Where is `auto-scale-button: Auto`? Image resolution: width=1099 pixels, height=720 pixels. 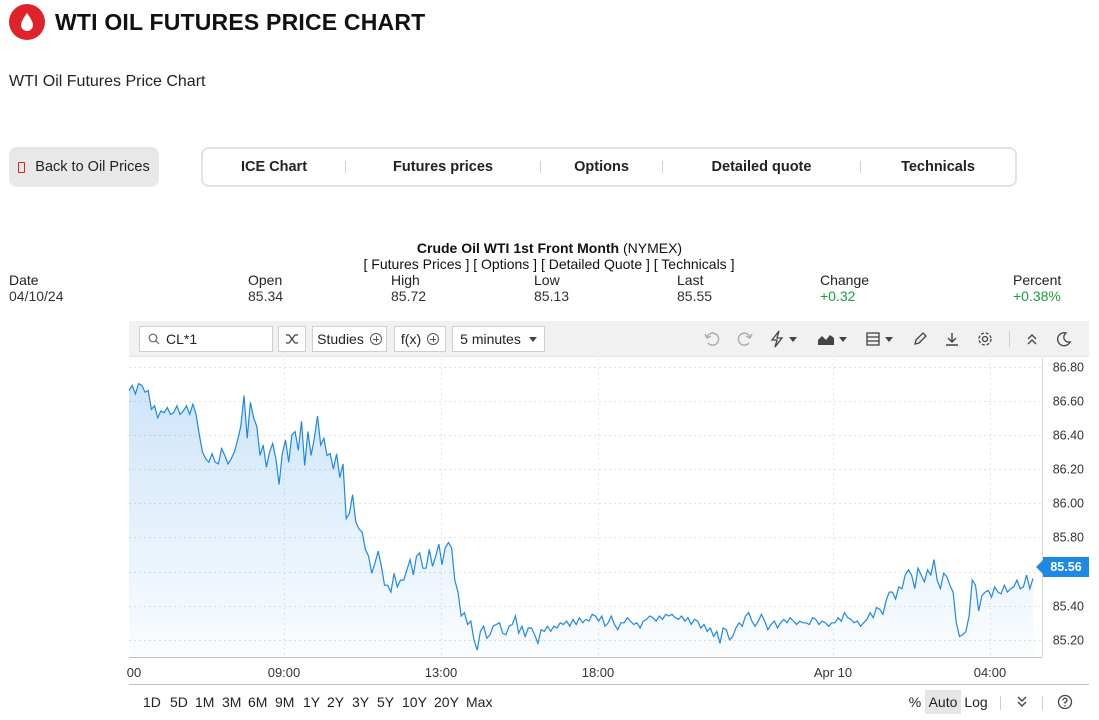 auto-scale-button: Auto is located at coordinates (943, 702).